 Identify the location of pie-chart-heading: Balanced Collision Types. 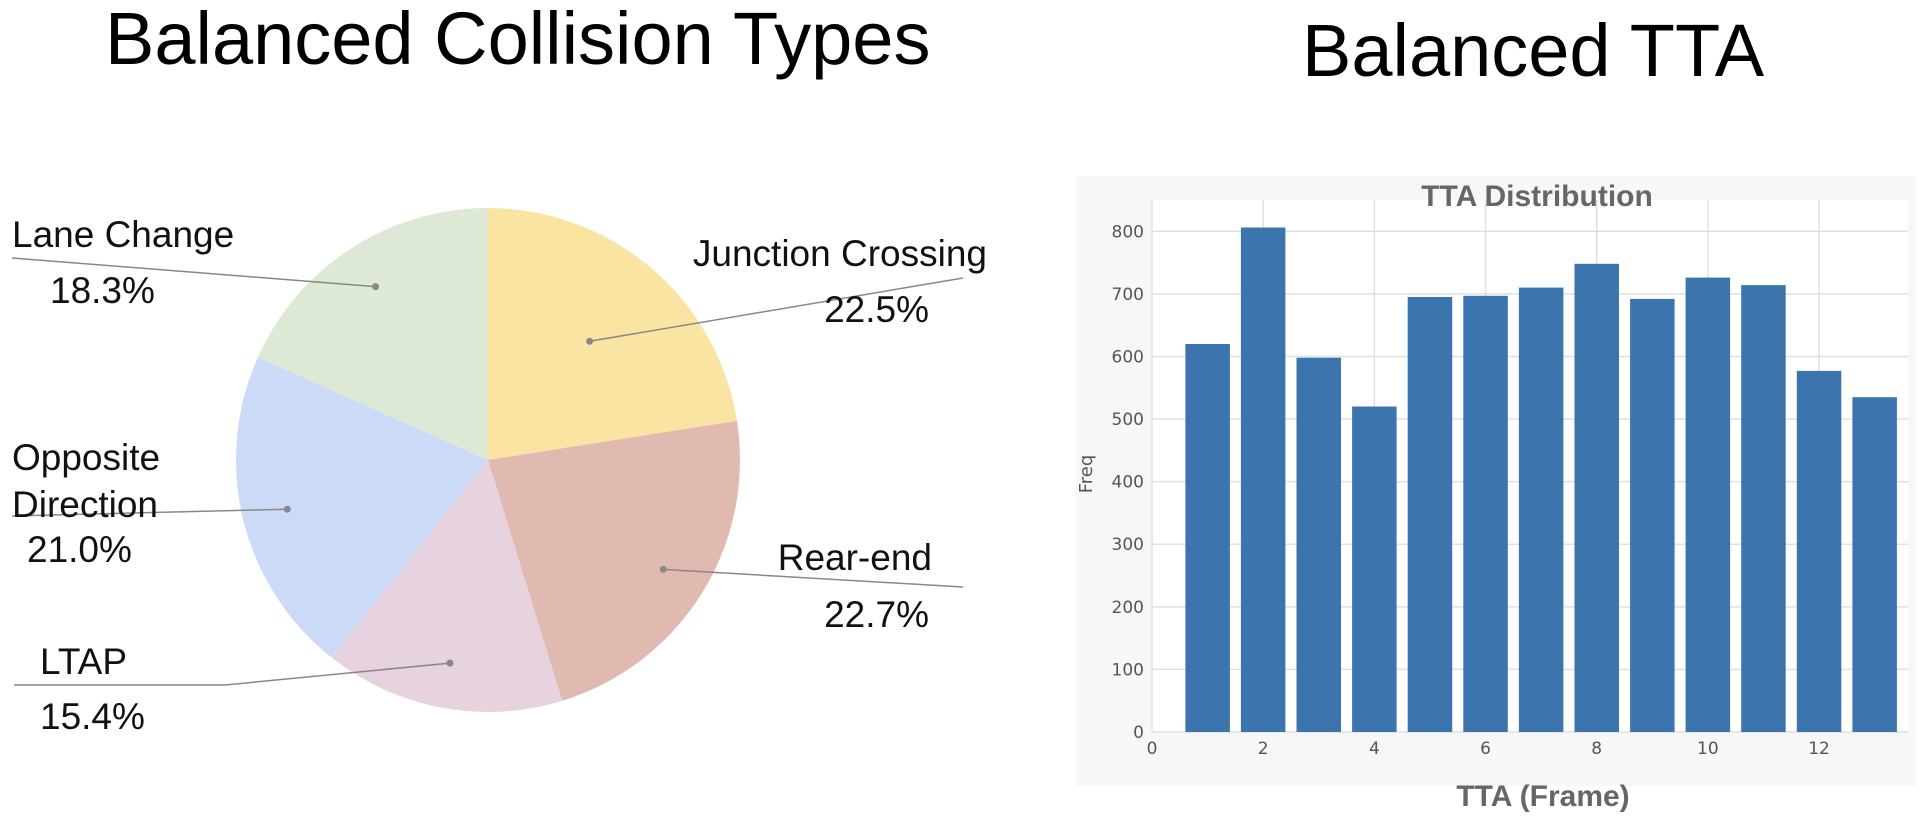
(518, 40).